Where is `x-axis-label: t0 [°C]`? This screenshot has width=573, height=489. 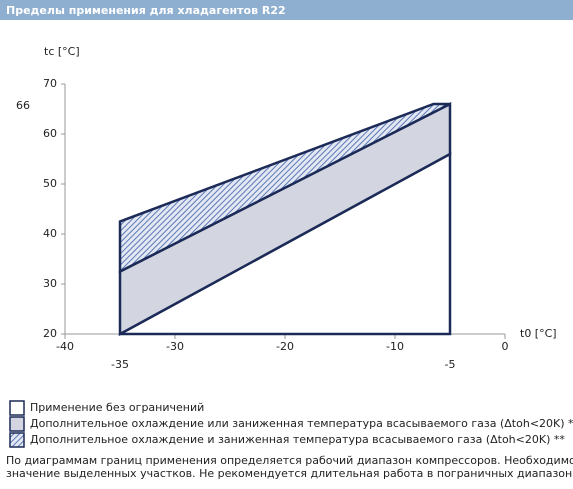 x-axis-label: t0 [°C] is located at coordinates (538, 333).